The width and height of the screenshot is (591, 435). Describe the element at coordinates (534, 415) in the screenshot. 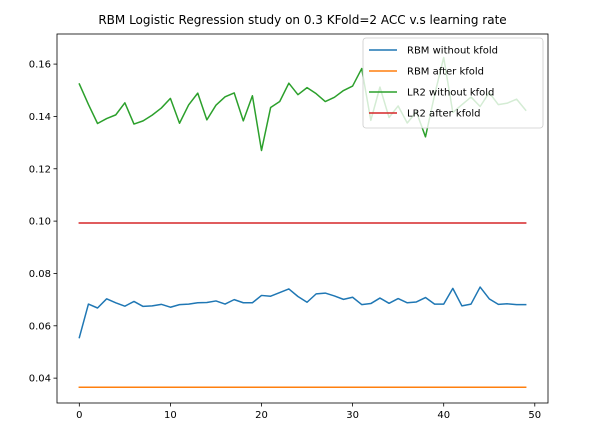

I see `x-tick-label: 50` at that location.